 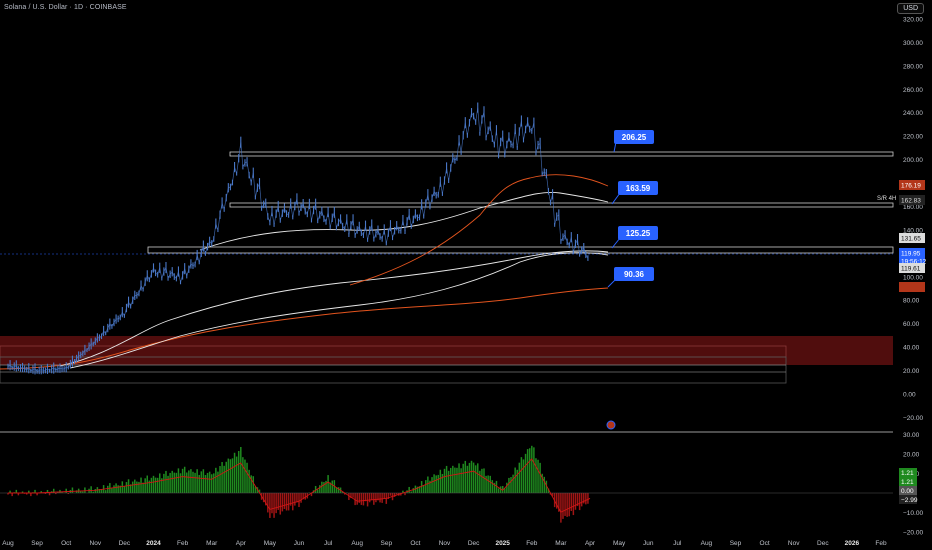 What do you see at coordinates (910, 8) in the screenshot?
I see `currency-button: USD` at bounding box center [910, 8].